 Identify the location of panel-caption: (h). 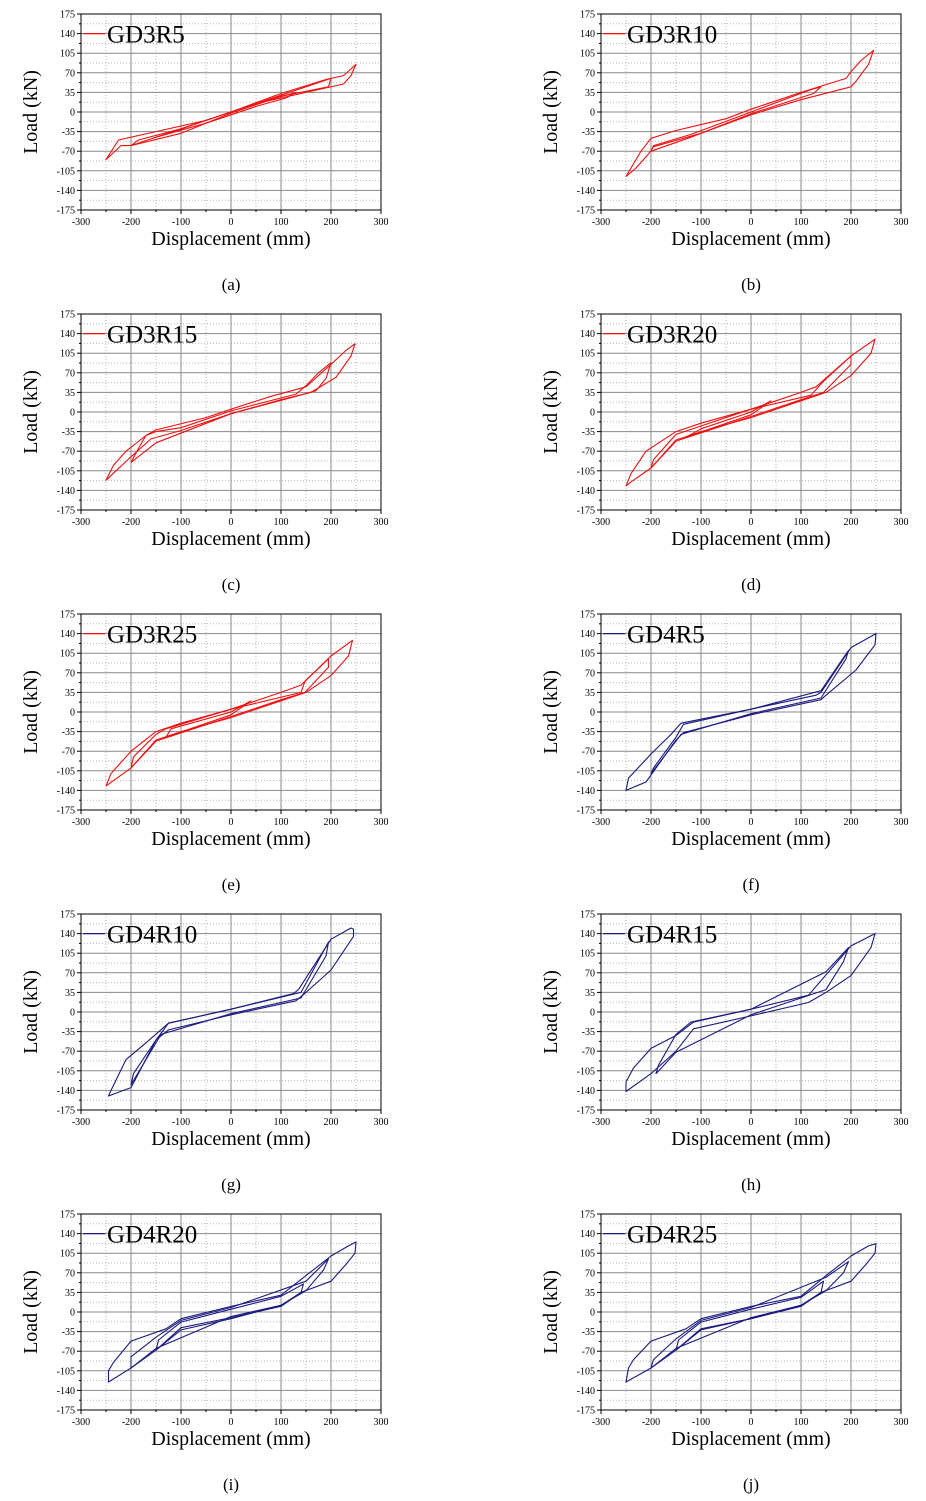
(751, 1184).